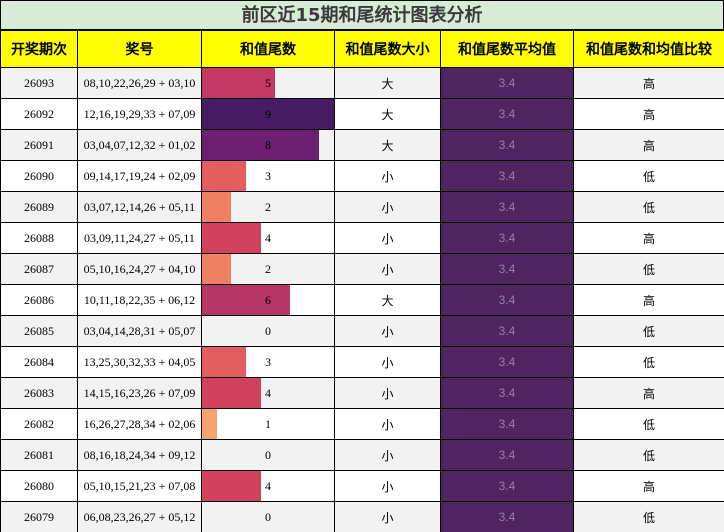 The width and height of the screenshot is (724, 532). I want to click on numbers-cell: 06,08,23,26,27 + 05,12, so click(139, 516).